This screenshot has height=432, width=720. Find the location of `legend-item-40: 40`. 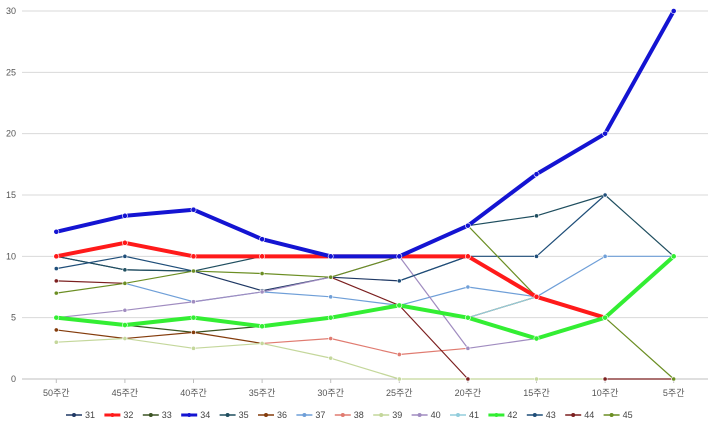

legend-item-40: 40 is located at coordinates (426, 415).